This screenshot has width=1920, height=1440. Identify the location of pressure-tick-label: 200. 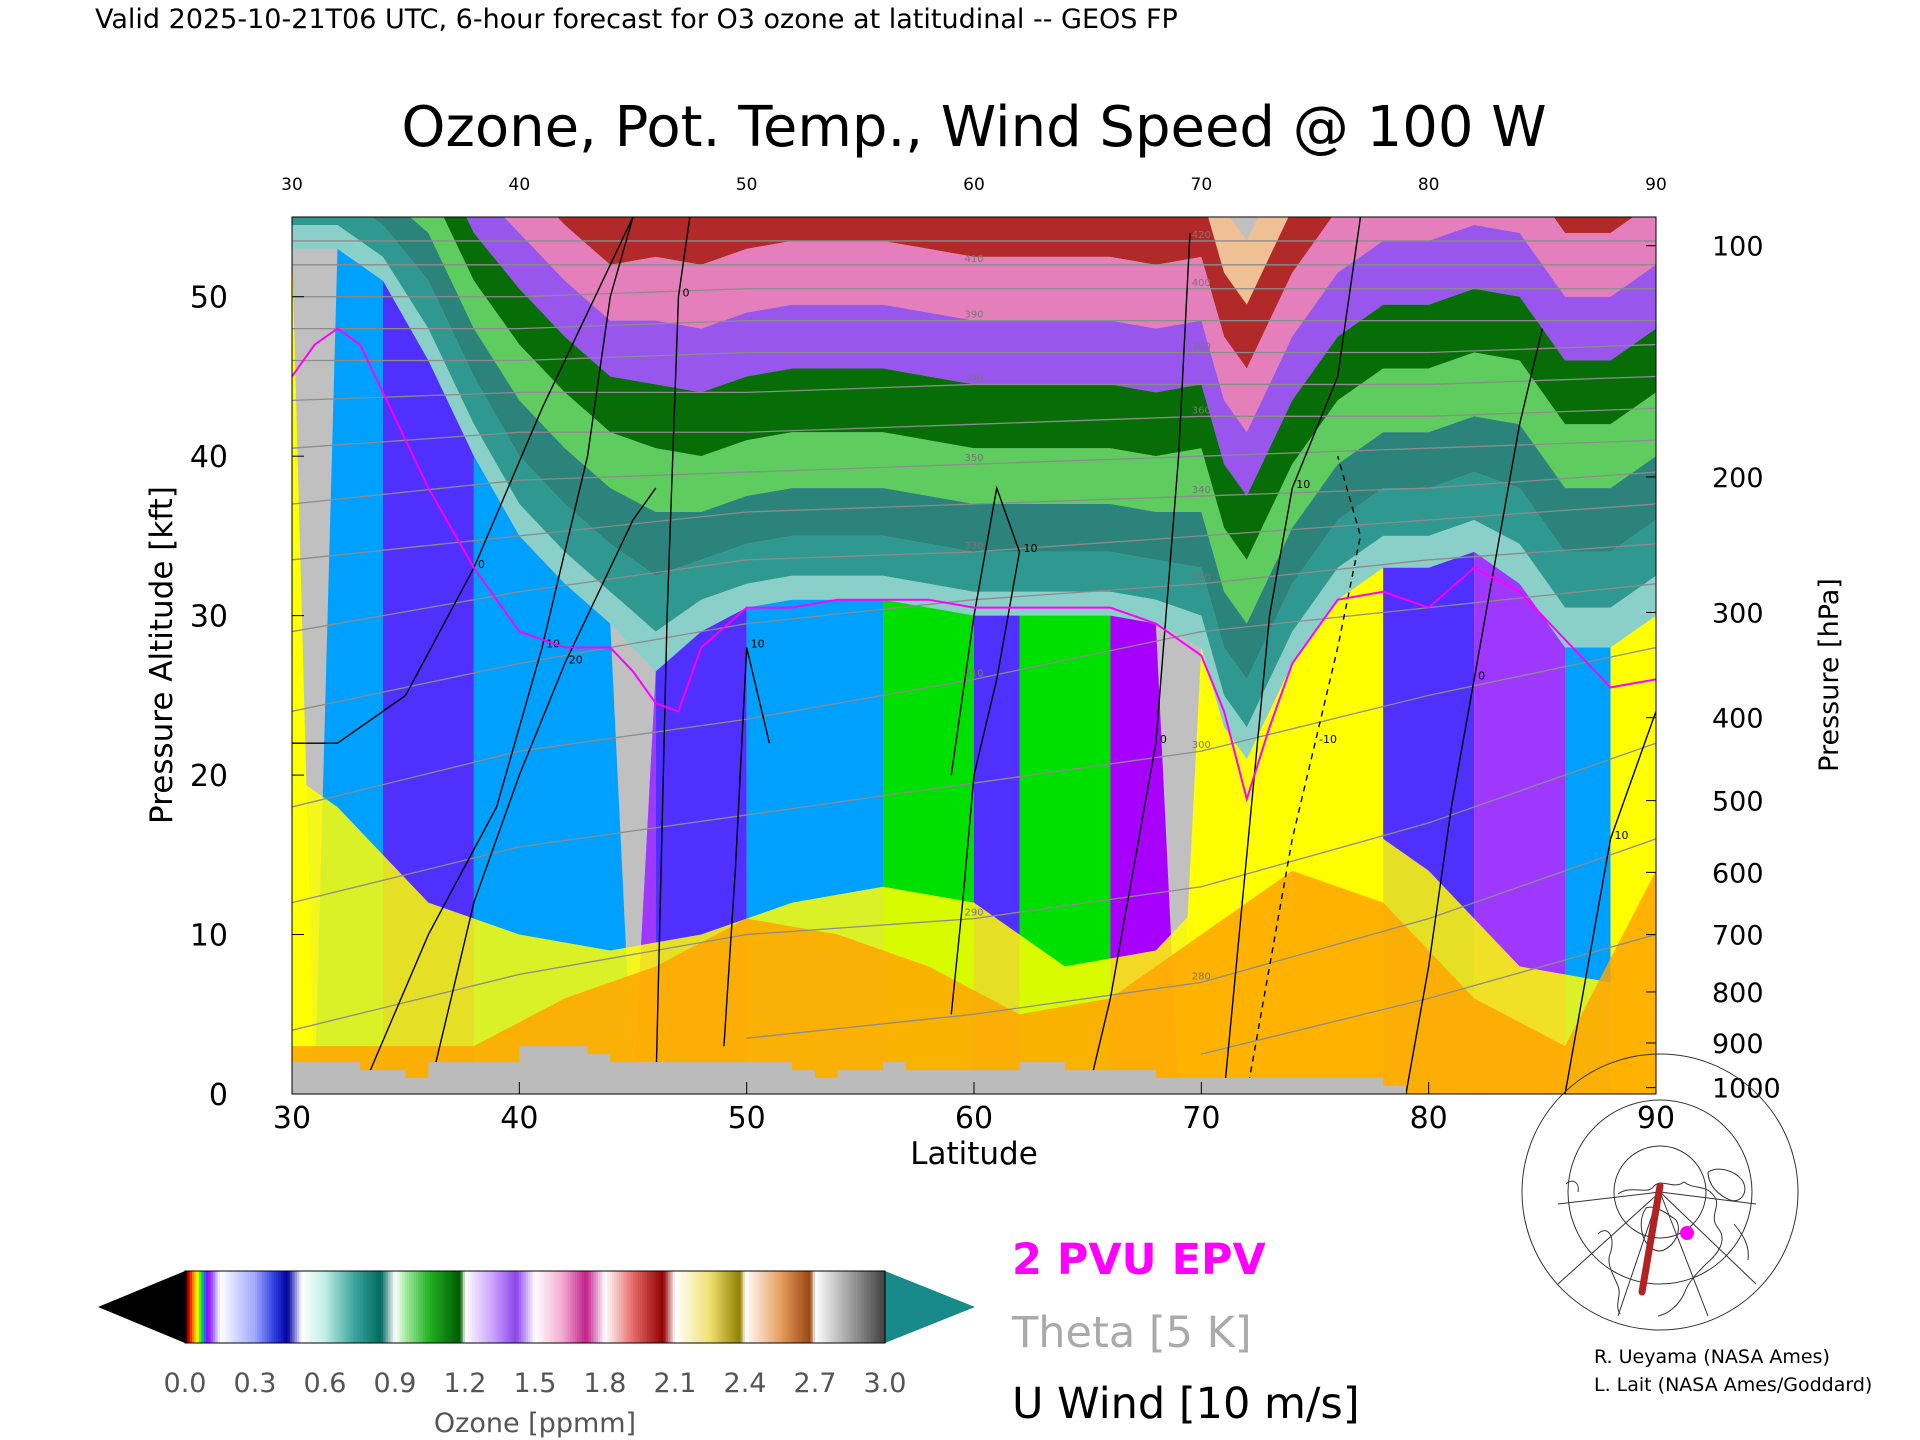
(1738, 478).